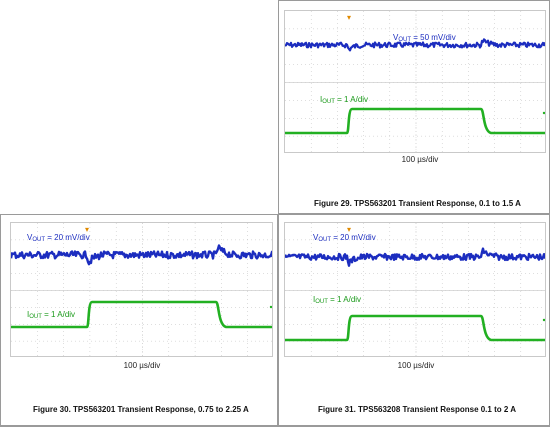 The image size is (550, 429). Describe the element at coordinates (420, 159) in the screenshot. I see `figure-29-timebase: 100 µs/div` at that location.